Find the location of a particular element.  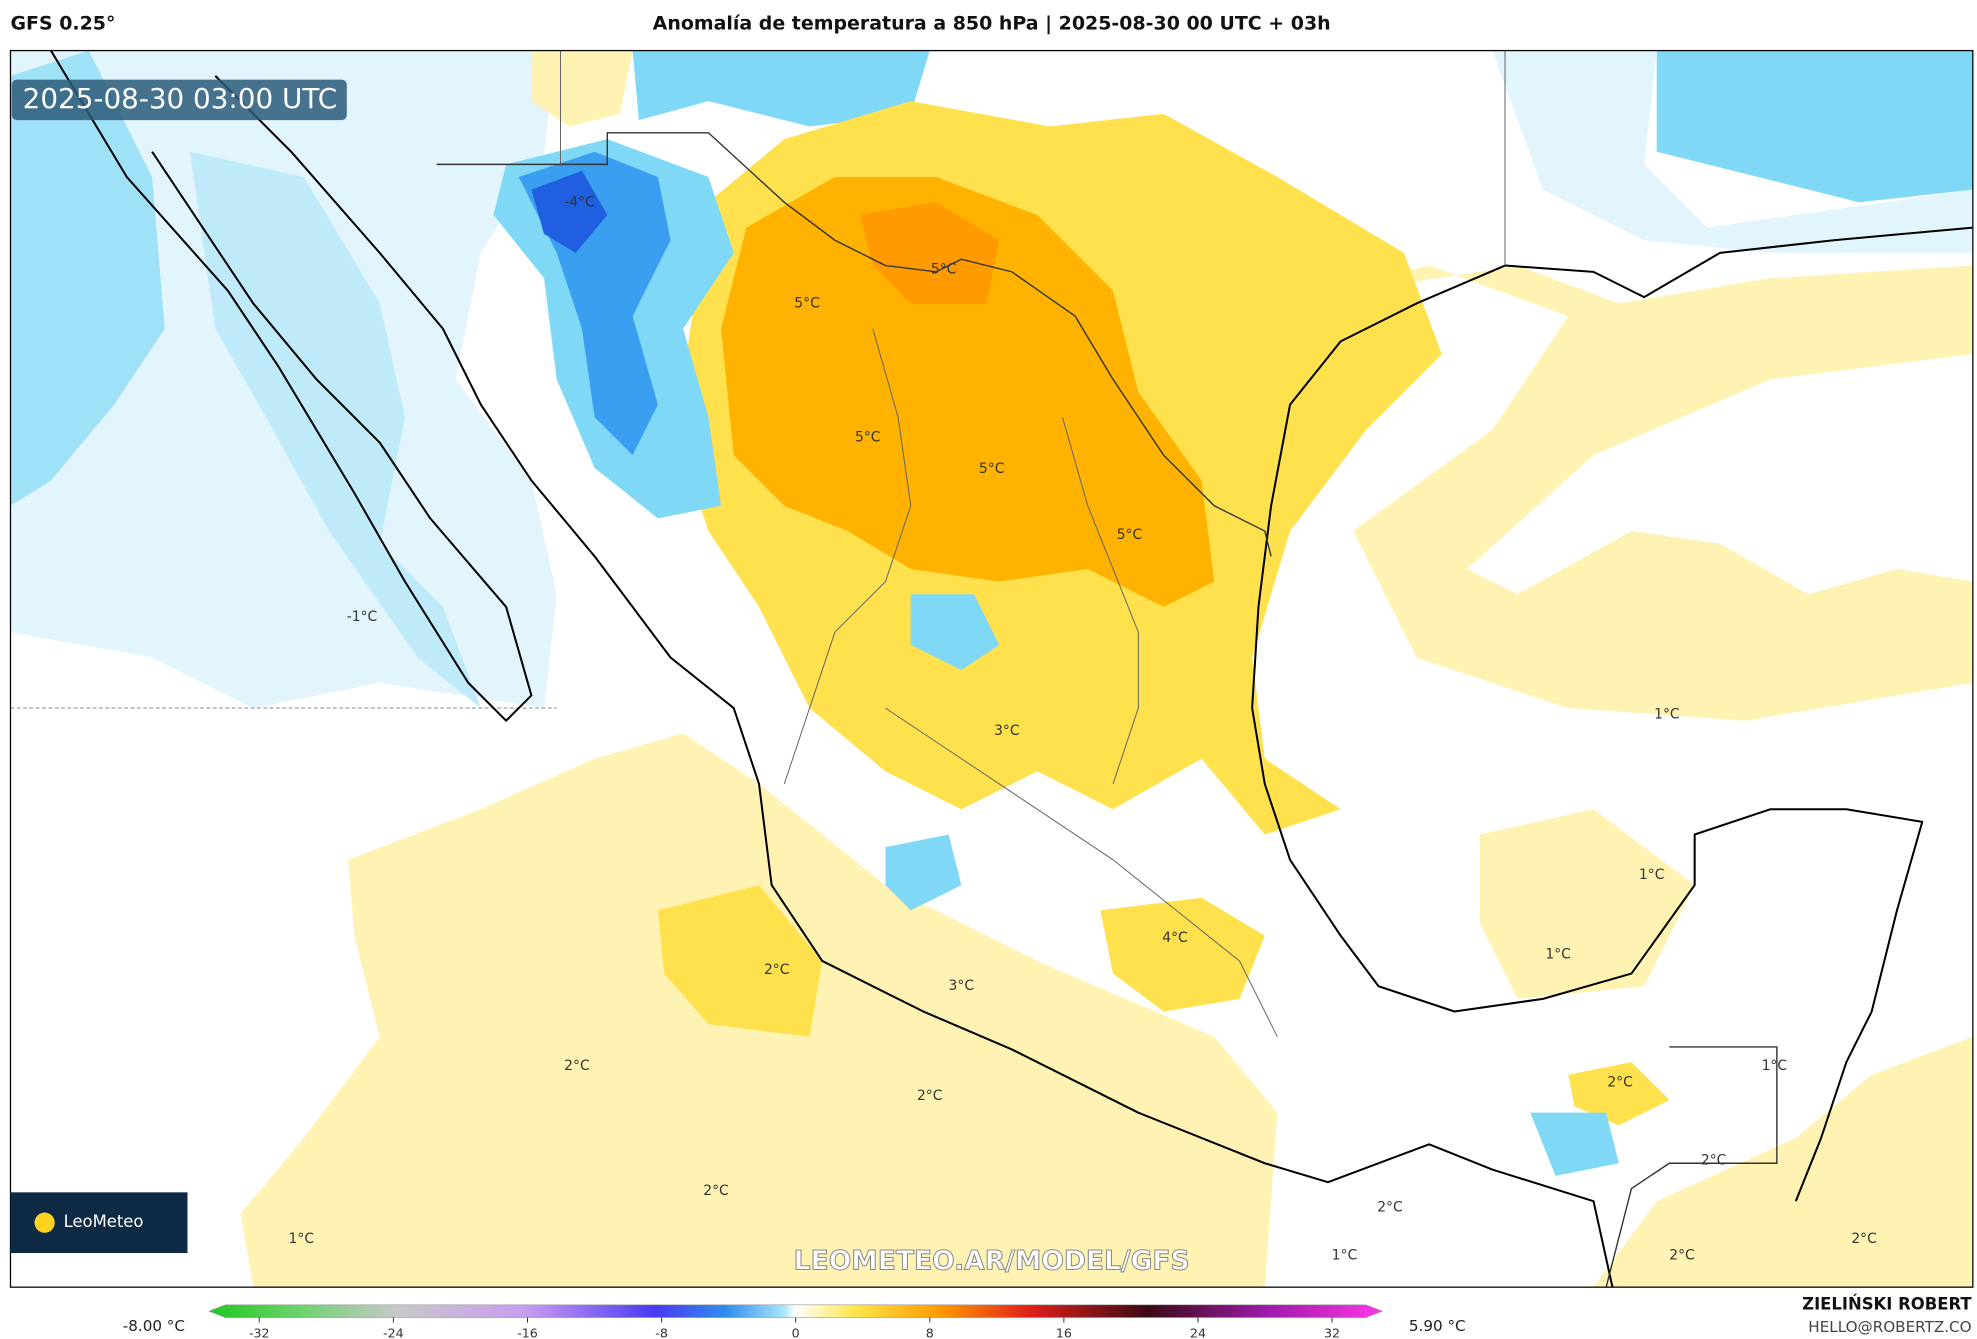

author: ZIELIŃSKI ROBERT is located at coordinates (1887, 1303).